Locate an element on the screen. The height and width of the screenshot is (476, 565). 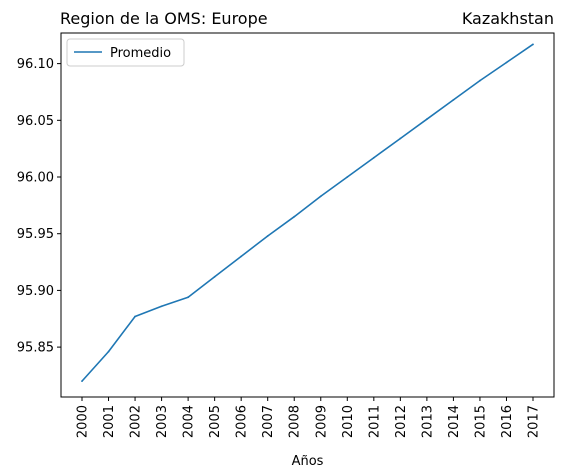
x-tick-label: 2016 is located at coordinates (507, 421).